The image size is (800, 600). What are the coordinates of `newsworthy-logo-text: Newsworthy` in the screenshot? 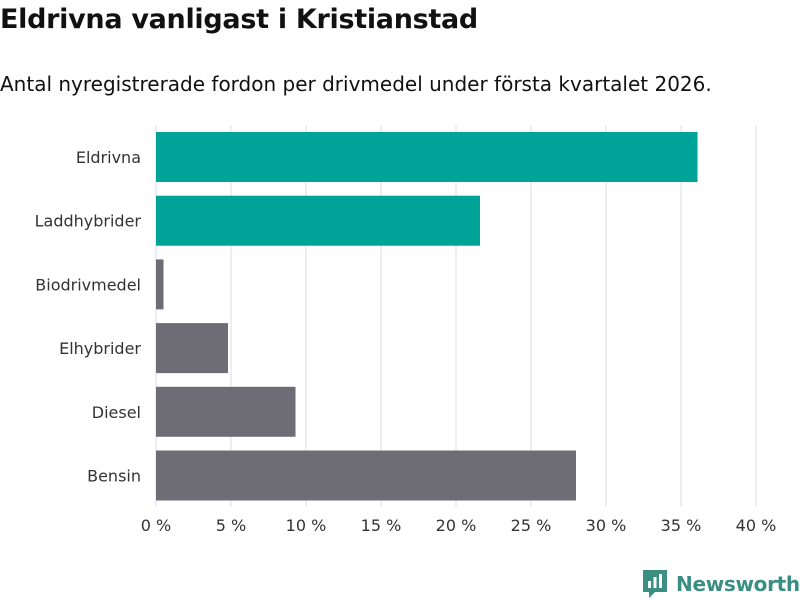 It's located at (738, 584).